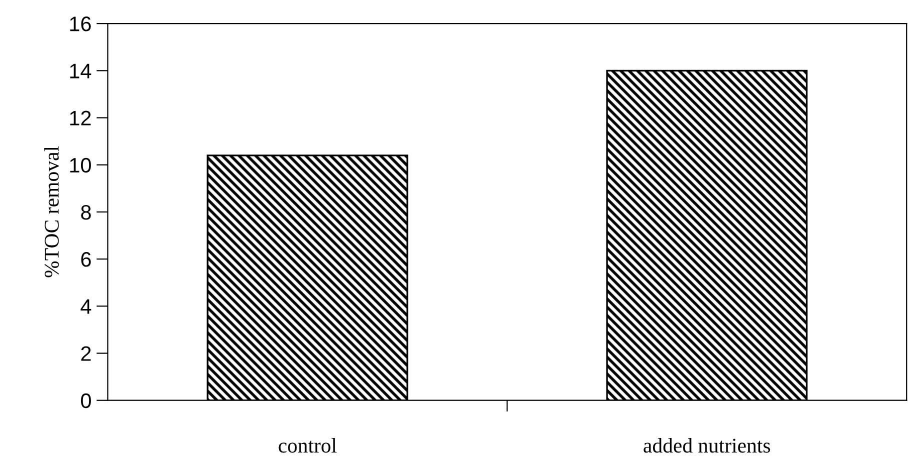  What do you see at coordinates (307, 445) in the screenshot?
I see `x-tick-label: control` at bounding box center [307, 445].